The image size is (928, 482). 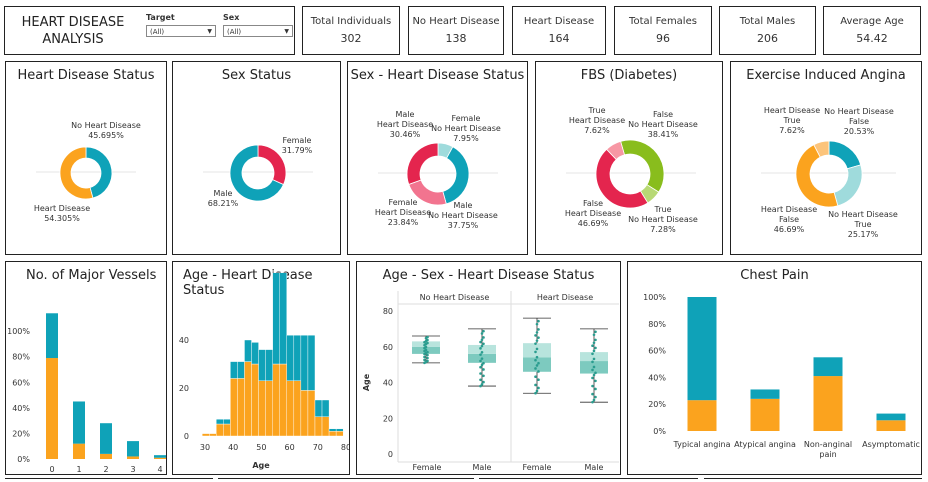 What do you see at coordinates (663, 219) in the screenshot?
I see `slice-label-true-no-heart-disease: True No Heart Disease 7.28%` at bounding box center [663, 219].